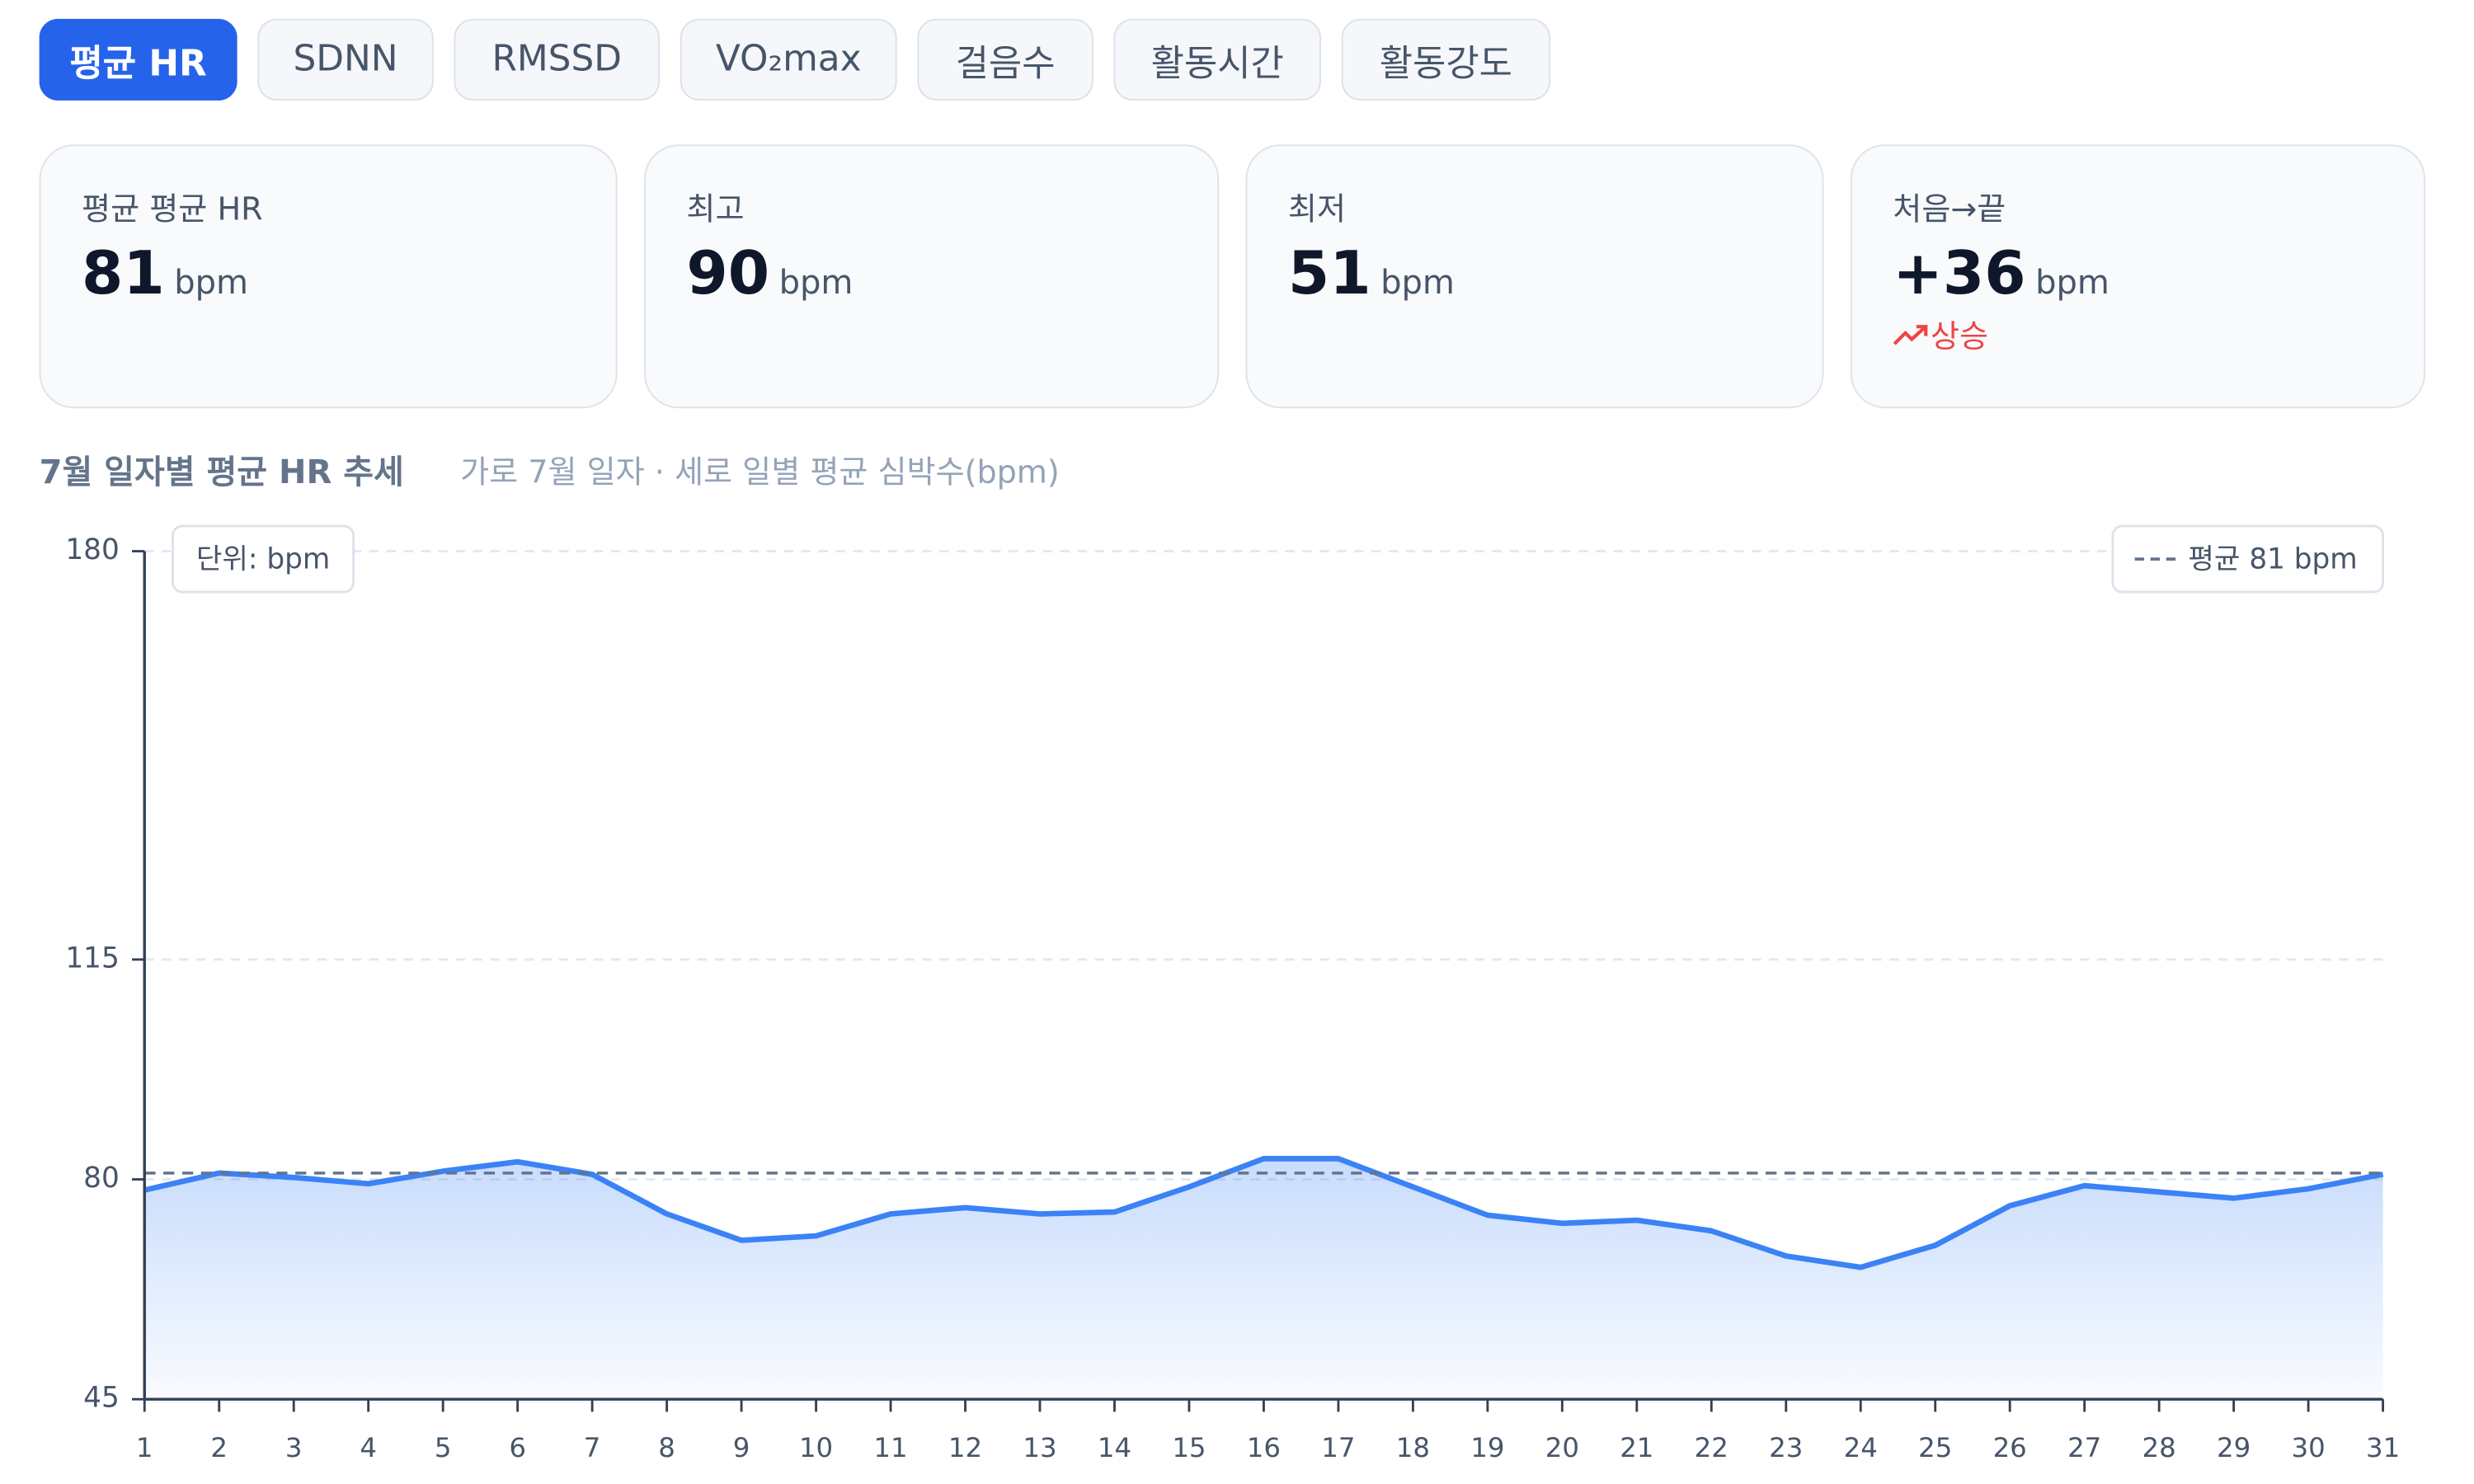 The image size is (2474, 1484). I want to click on stat-number: +36, so click(1959, 273).